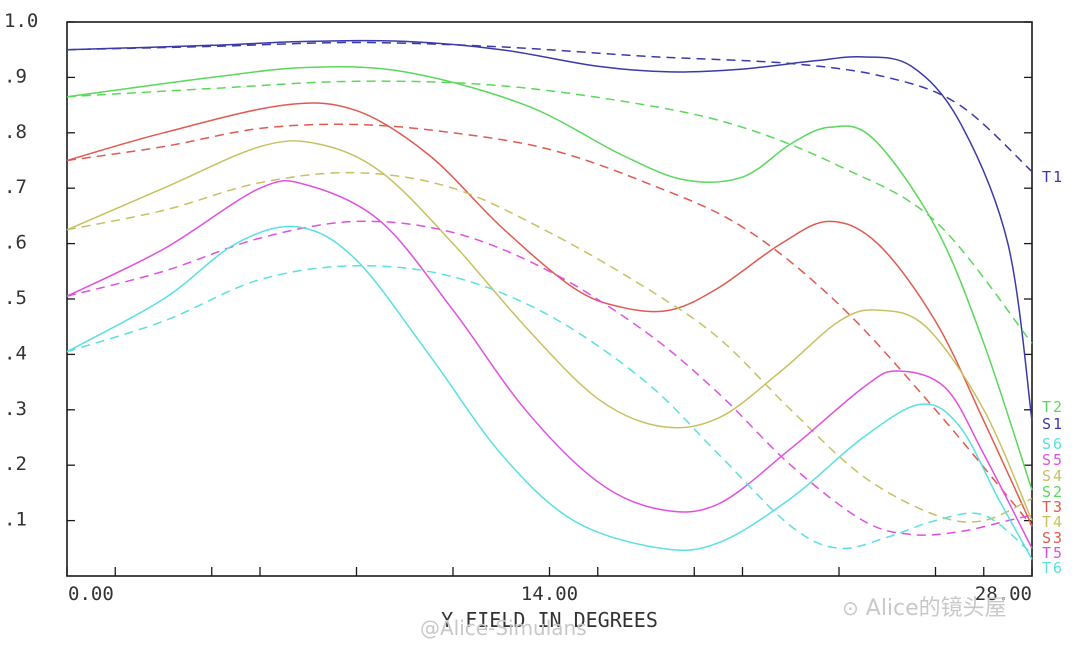 This screenshot has height=655, width=1080. I want to click on legend-label-s3: S3, so click(1053, 538).